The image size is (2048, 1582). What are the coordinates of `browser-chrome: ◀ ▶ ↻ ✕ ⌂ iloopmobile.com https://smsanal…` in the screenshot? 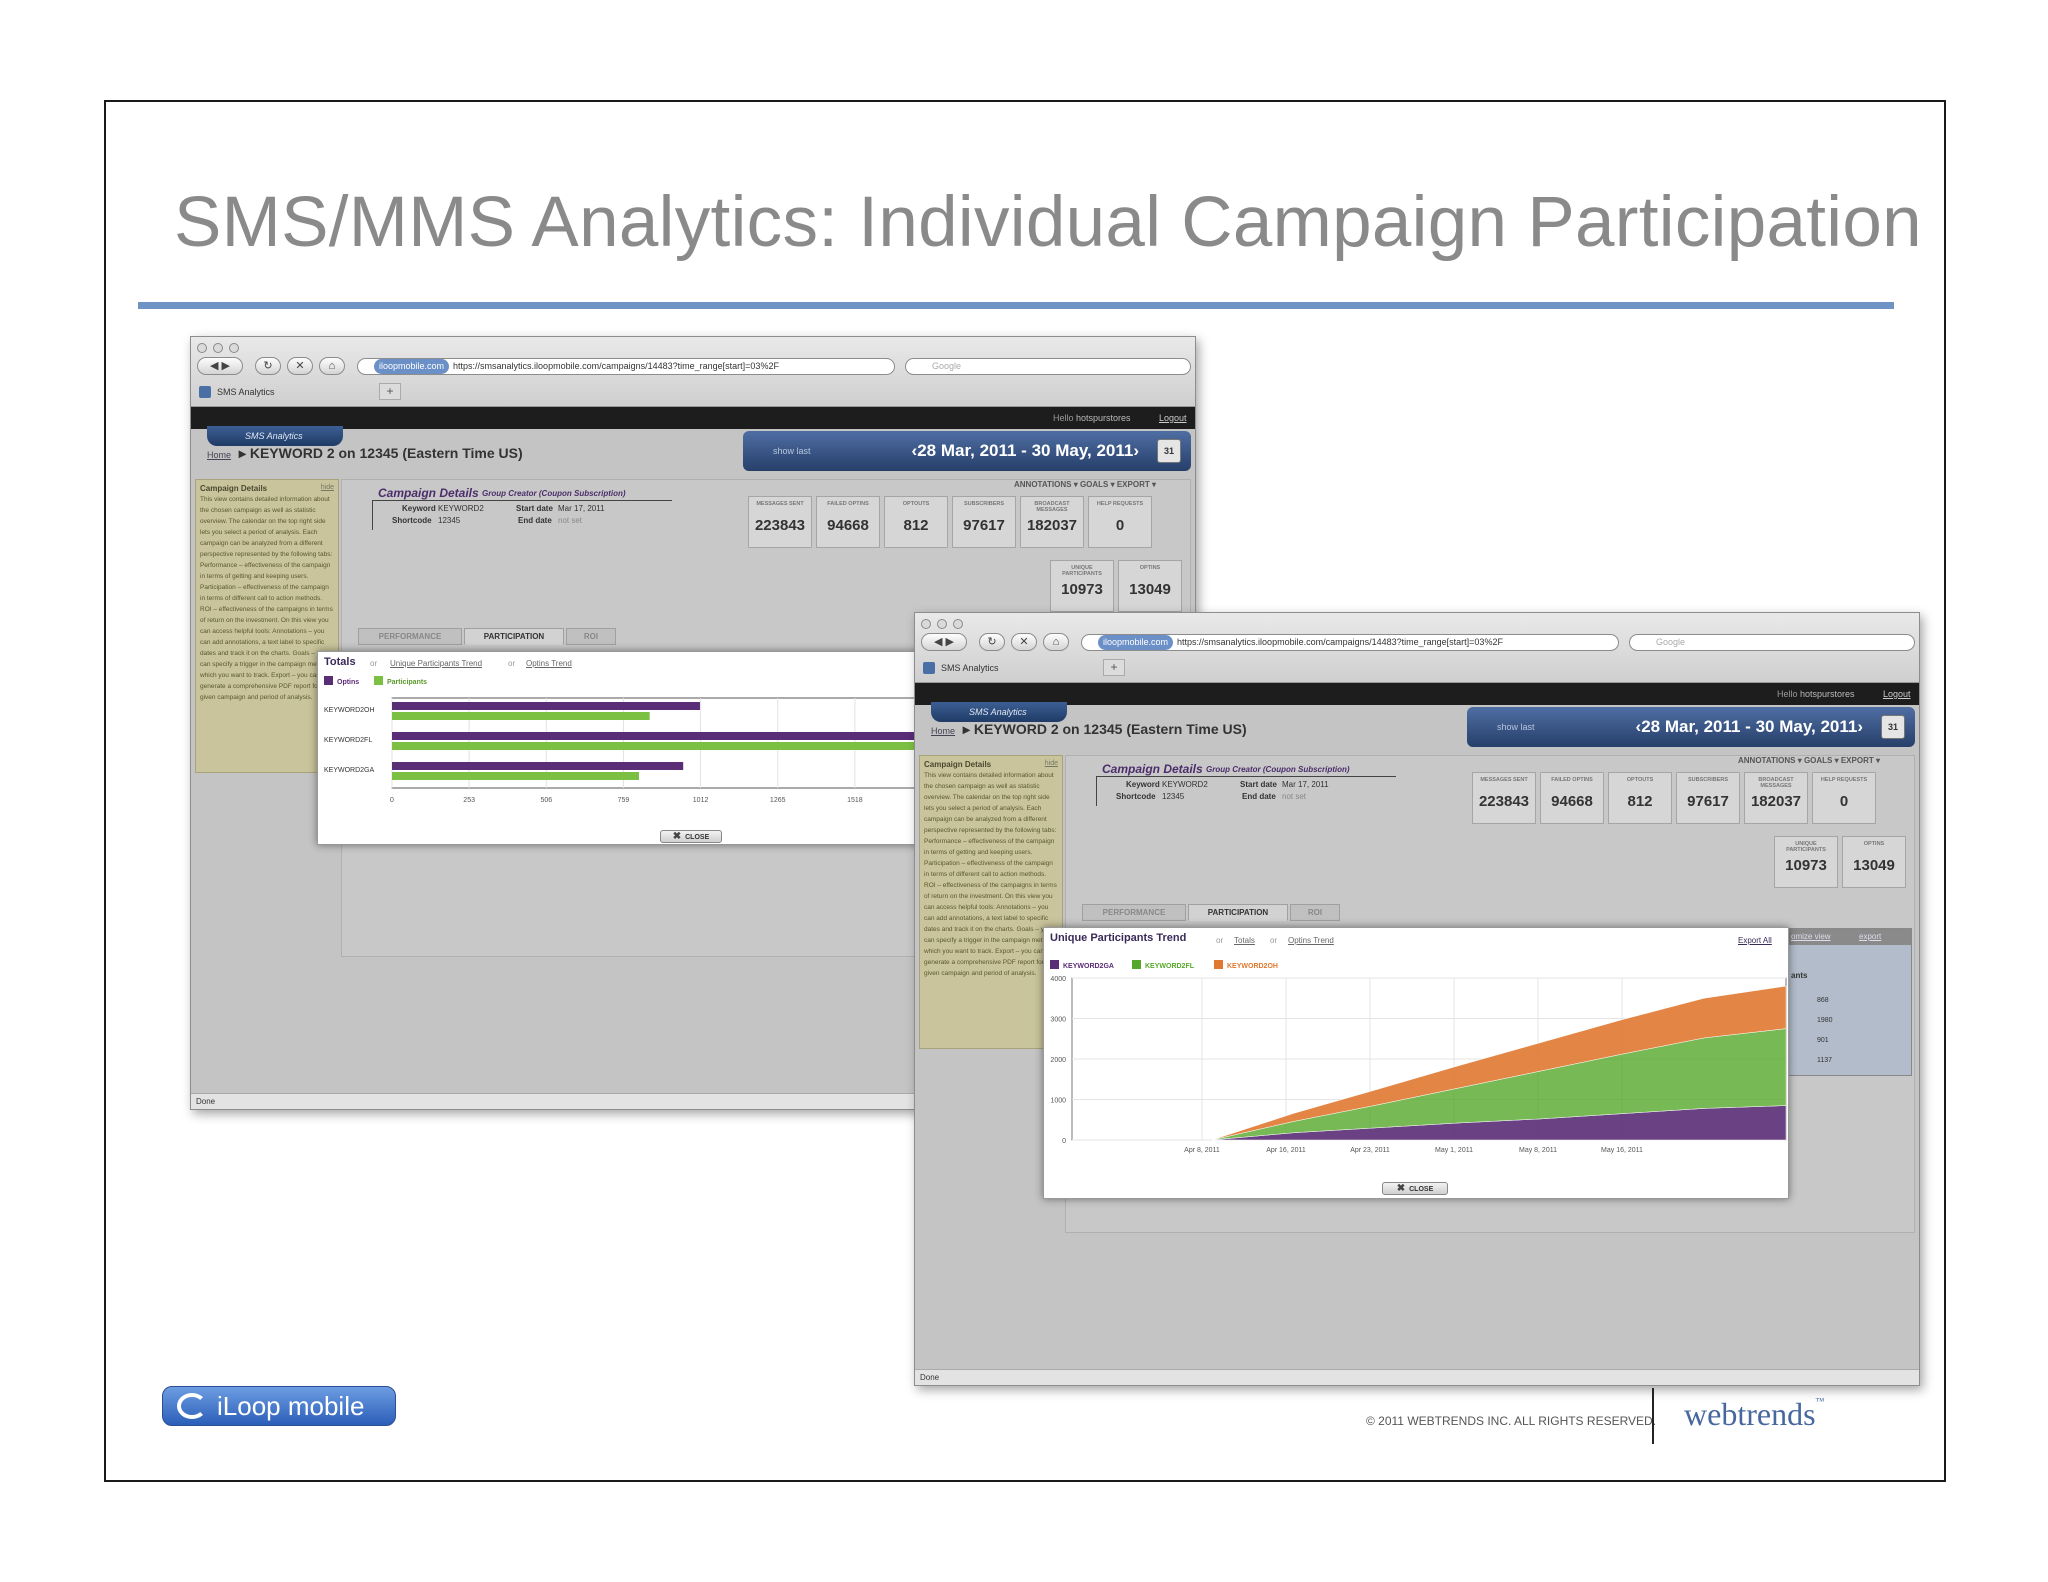 It's located at (693, 372).